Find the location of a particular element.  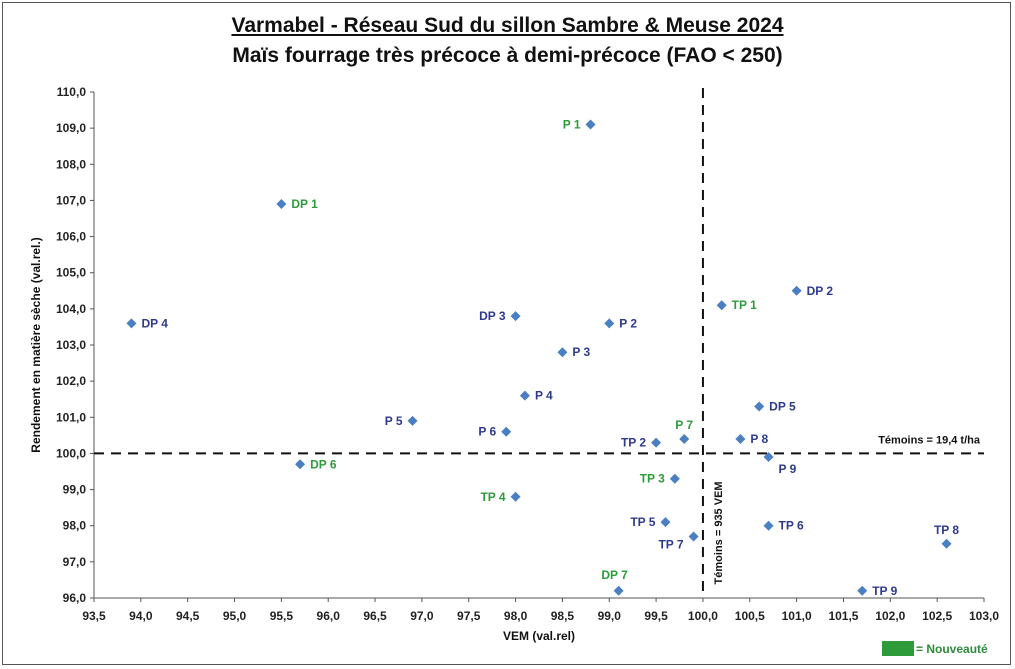

x-tick-label: 101,5 is located at coordinates (843, 616).